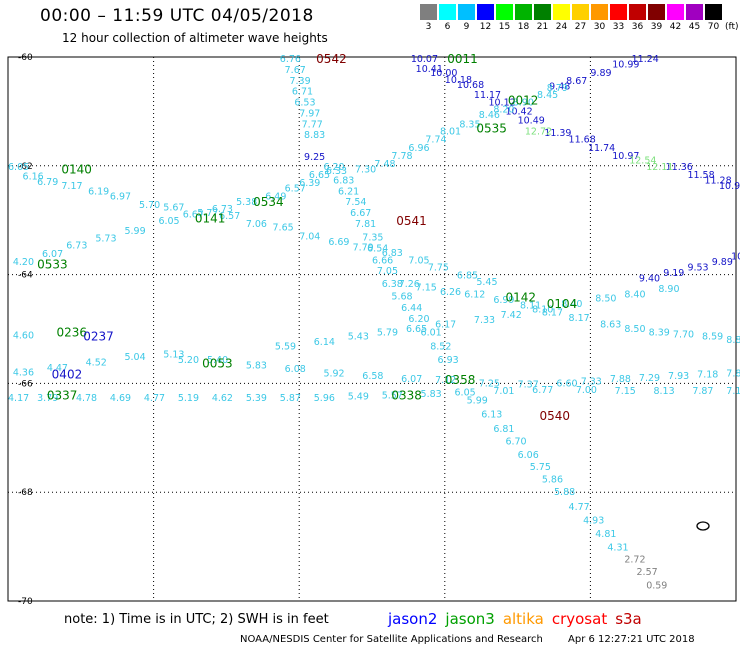 Image resolution: width=740 pixels, height=650 pixels. I want to click on wave-height-label: 4.20, so click(23, 262).